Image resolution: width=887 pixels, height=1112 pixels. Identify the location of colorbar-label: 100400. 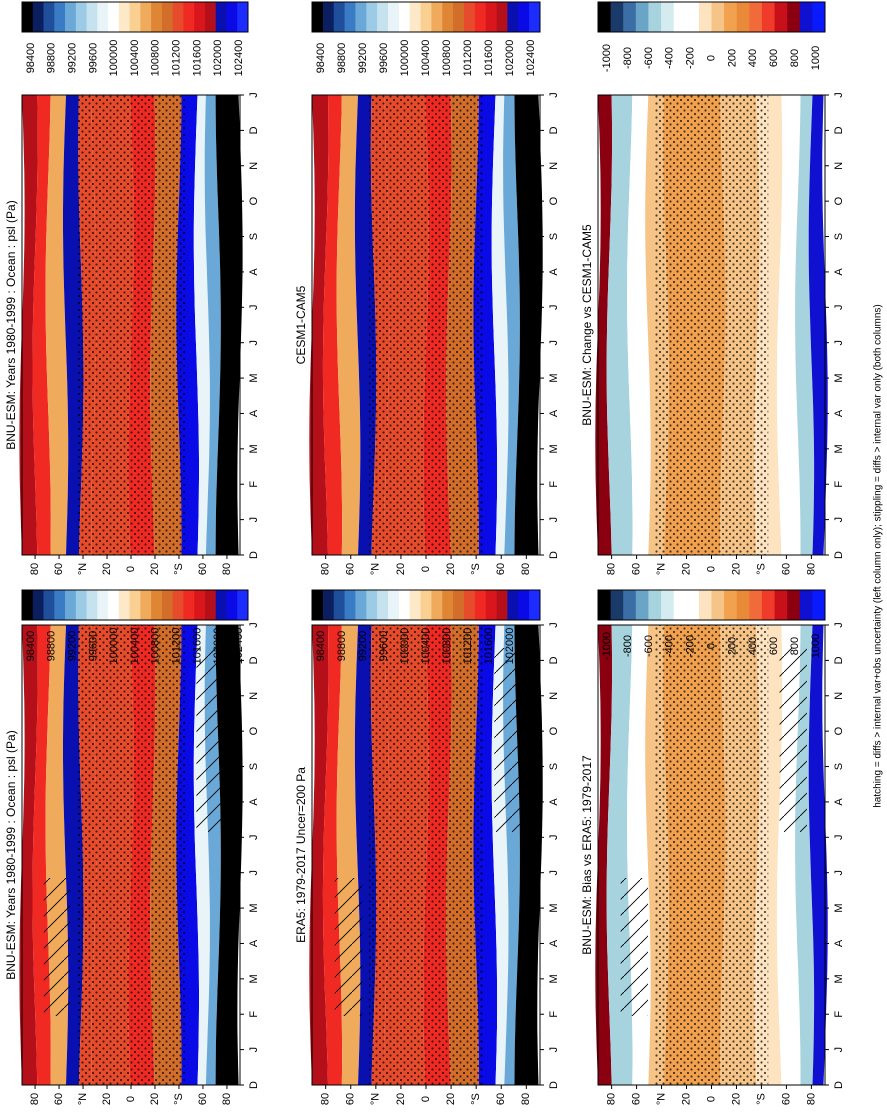
(426, 58).